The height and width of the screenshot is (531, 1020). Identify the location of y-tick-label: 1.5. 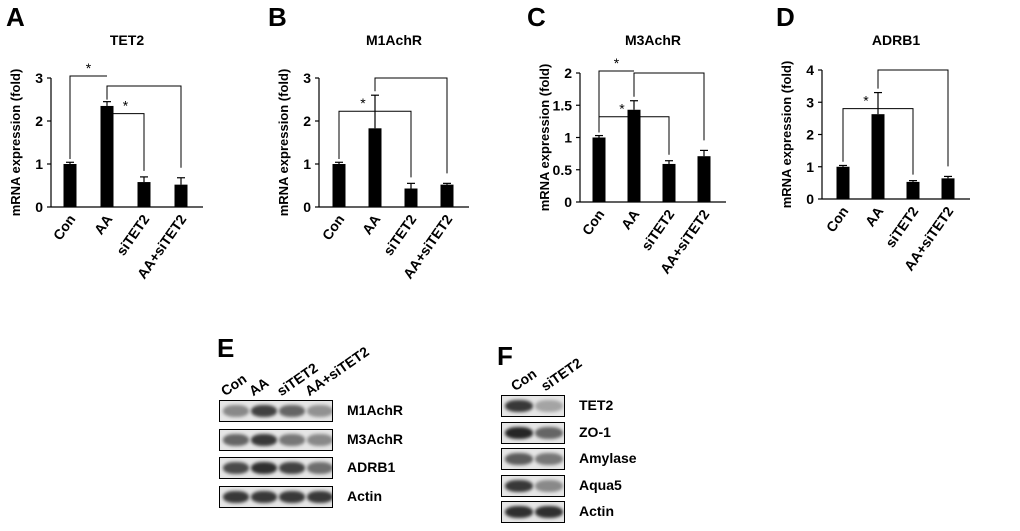
(563, 105).